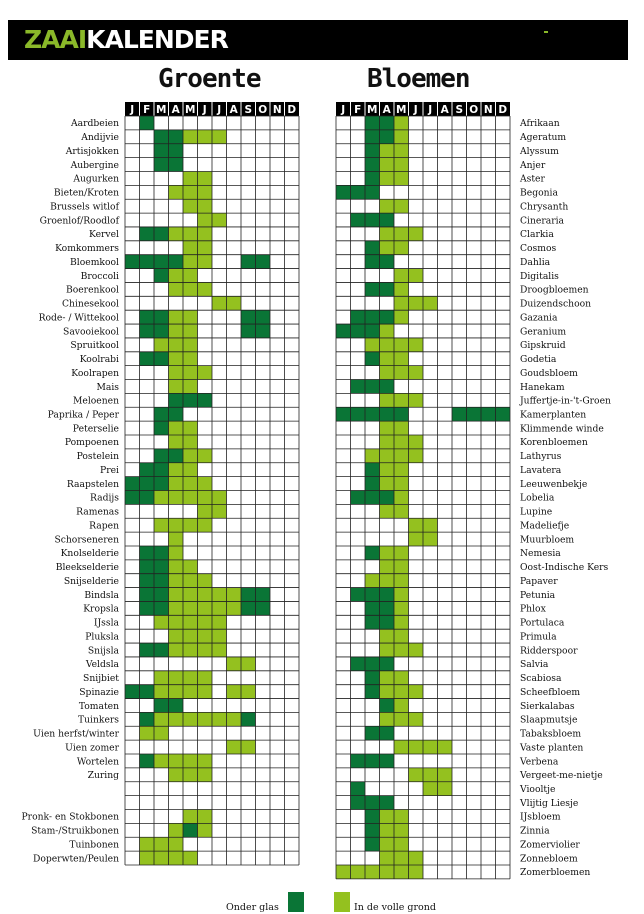 This screenshot has width=644, height=914. I want to click on groente-row-label: Kropsla, so click(101, 609).